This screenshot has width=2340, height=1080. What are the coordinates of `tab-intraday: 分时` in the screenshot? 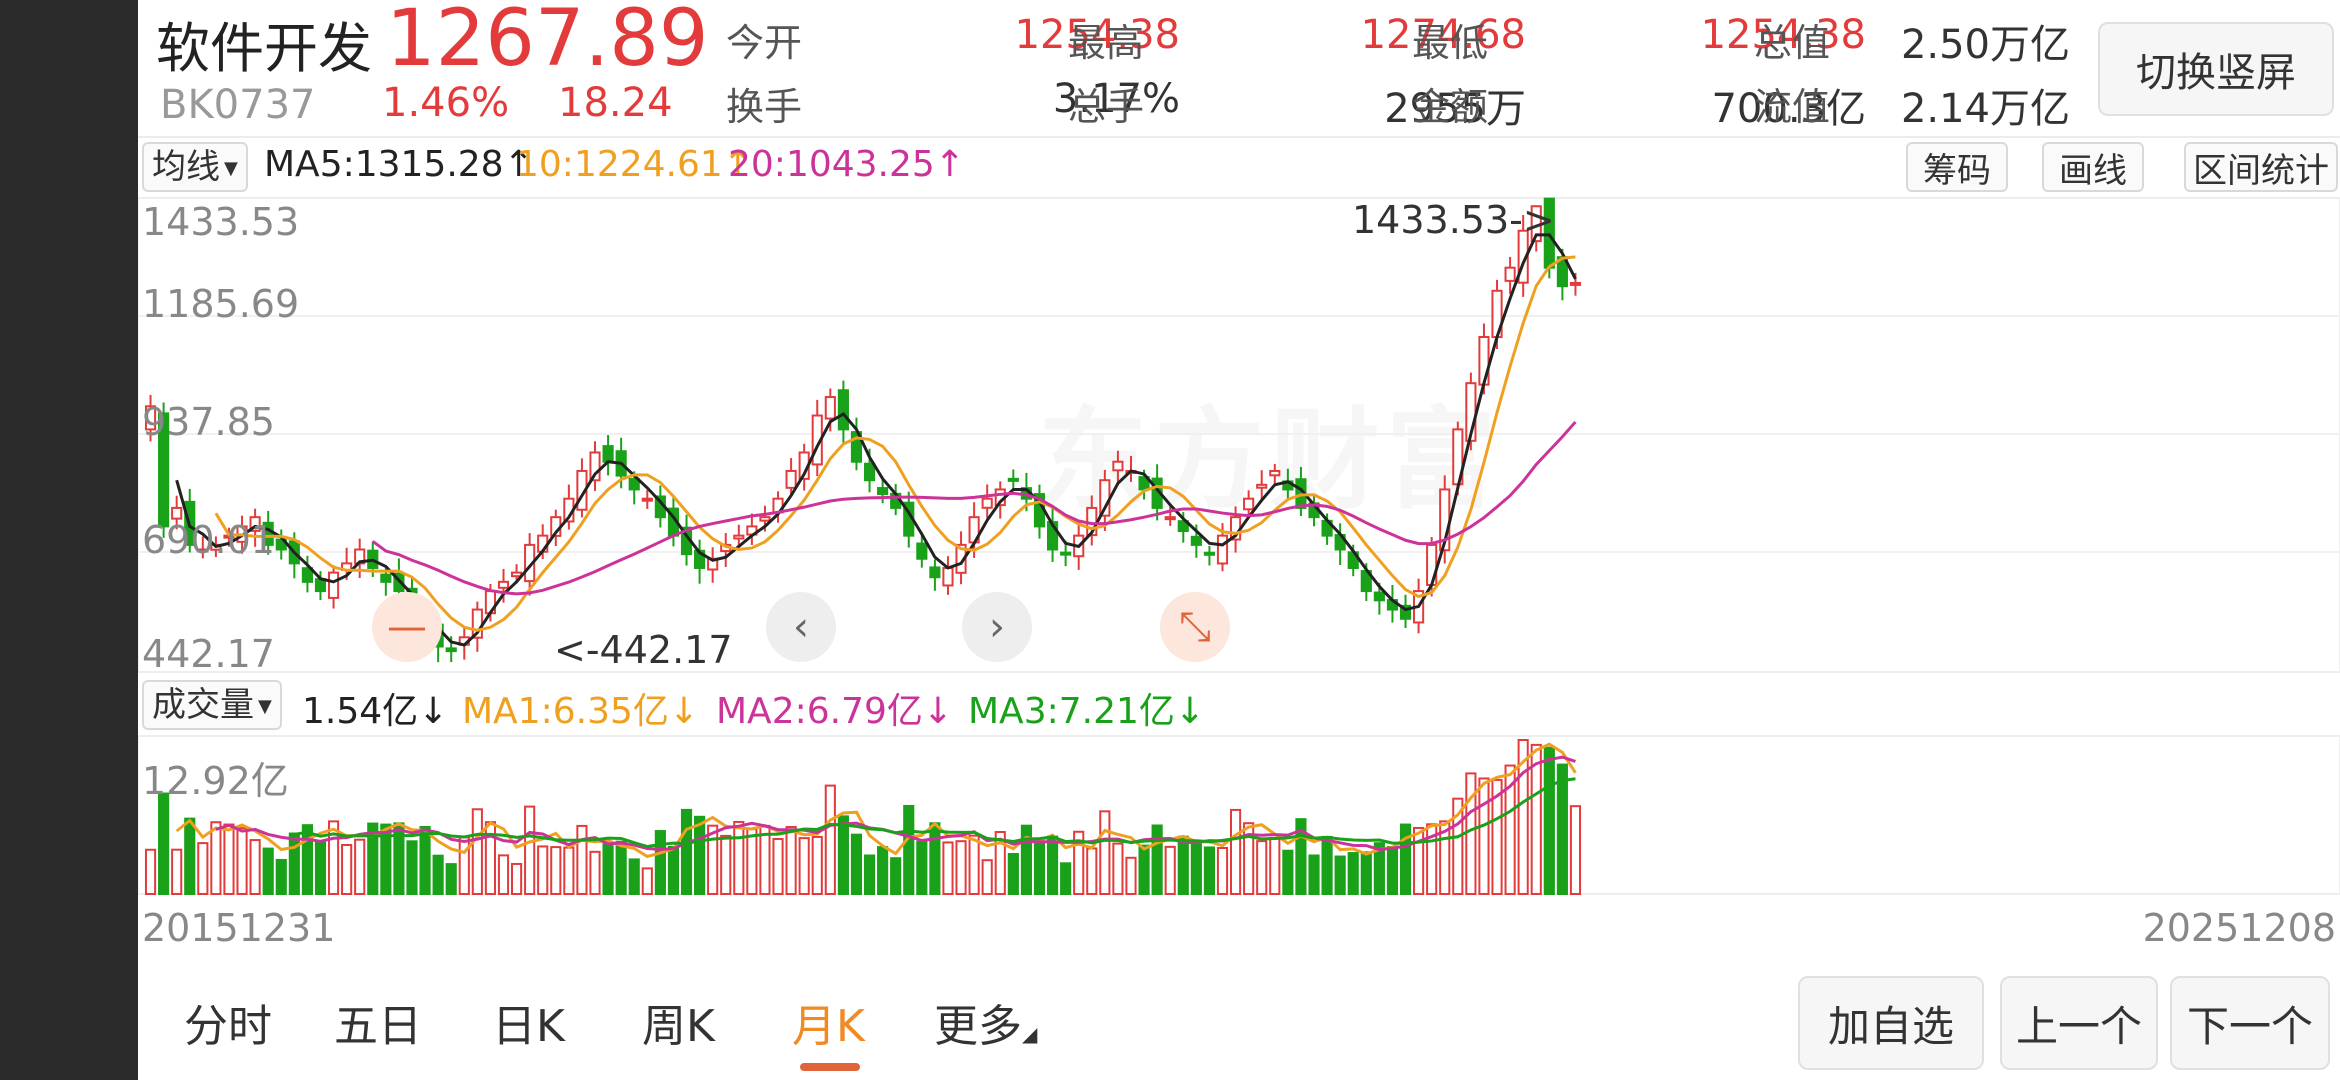 It's located at (228, 1026).